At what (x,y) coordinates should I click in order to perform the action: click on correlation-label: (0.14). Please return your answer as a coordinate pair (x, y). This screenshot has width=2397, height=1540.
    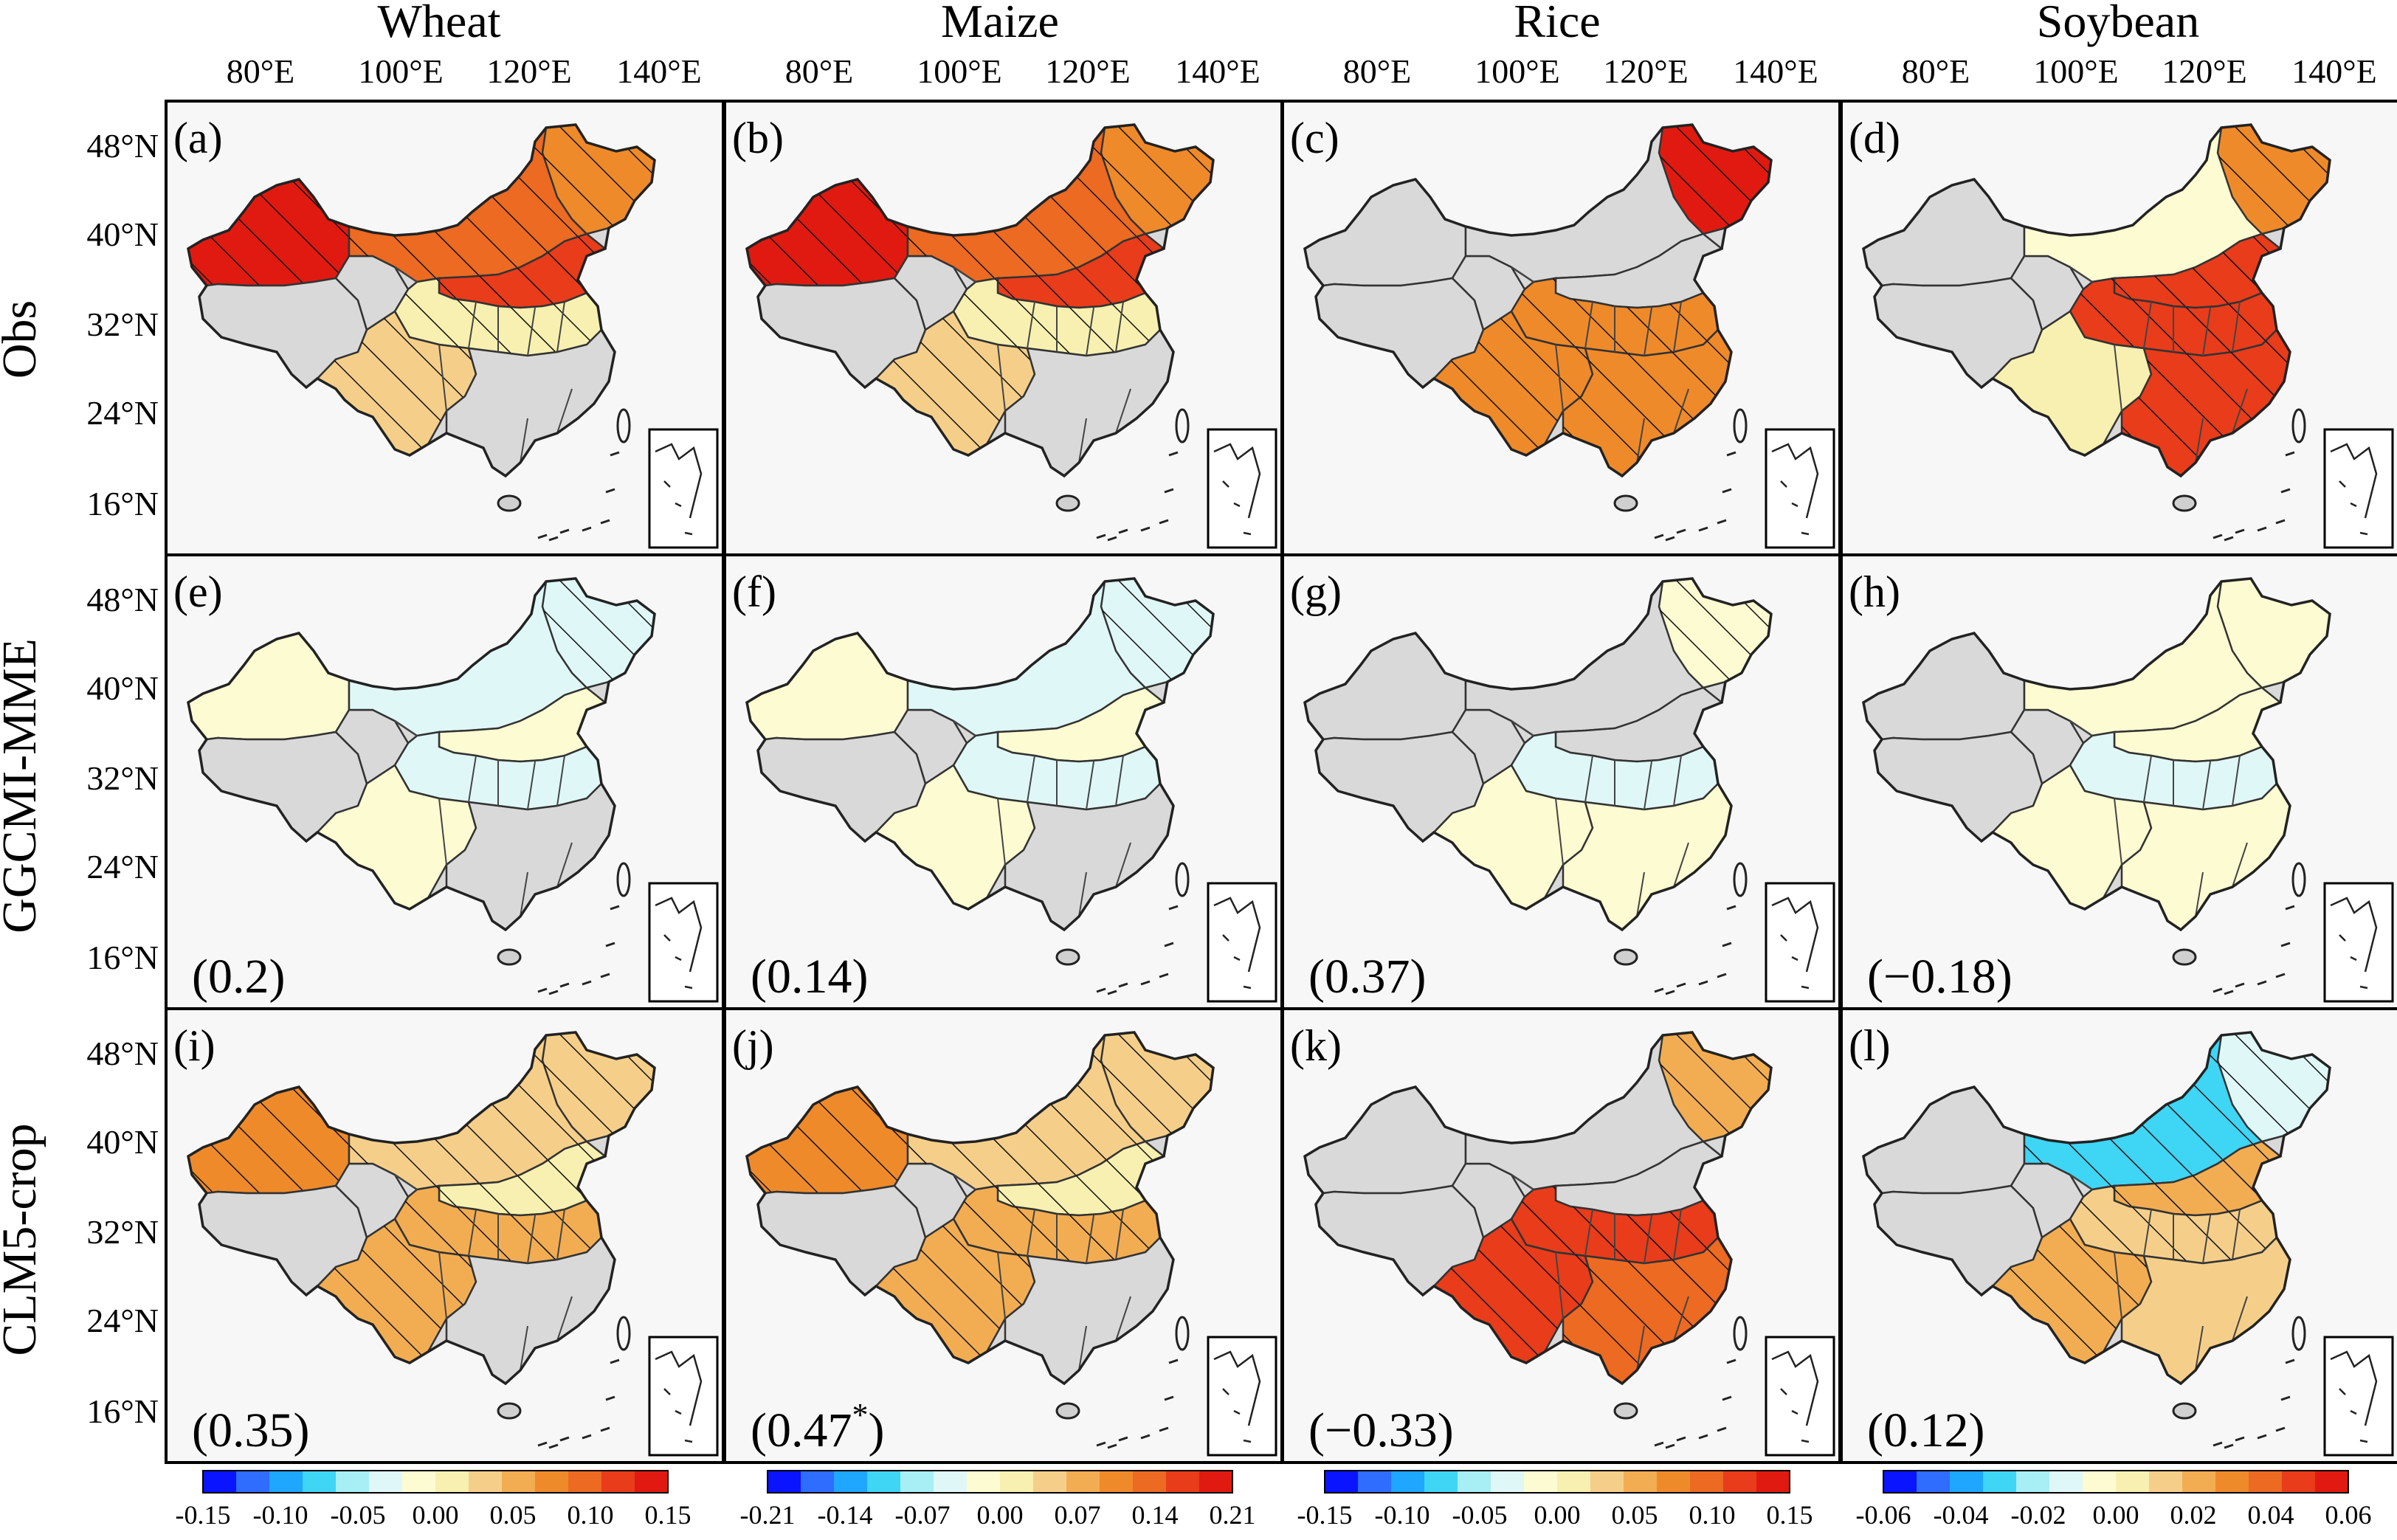
    Looking at the image, I should click on (809, 977).